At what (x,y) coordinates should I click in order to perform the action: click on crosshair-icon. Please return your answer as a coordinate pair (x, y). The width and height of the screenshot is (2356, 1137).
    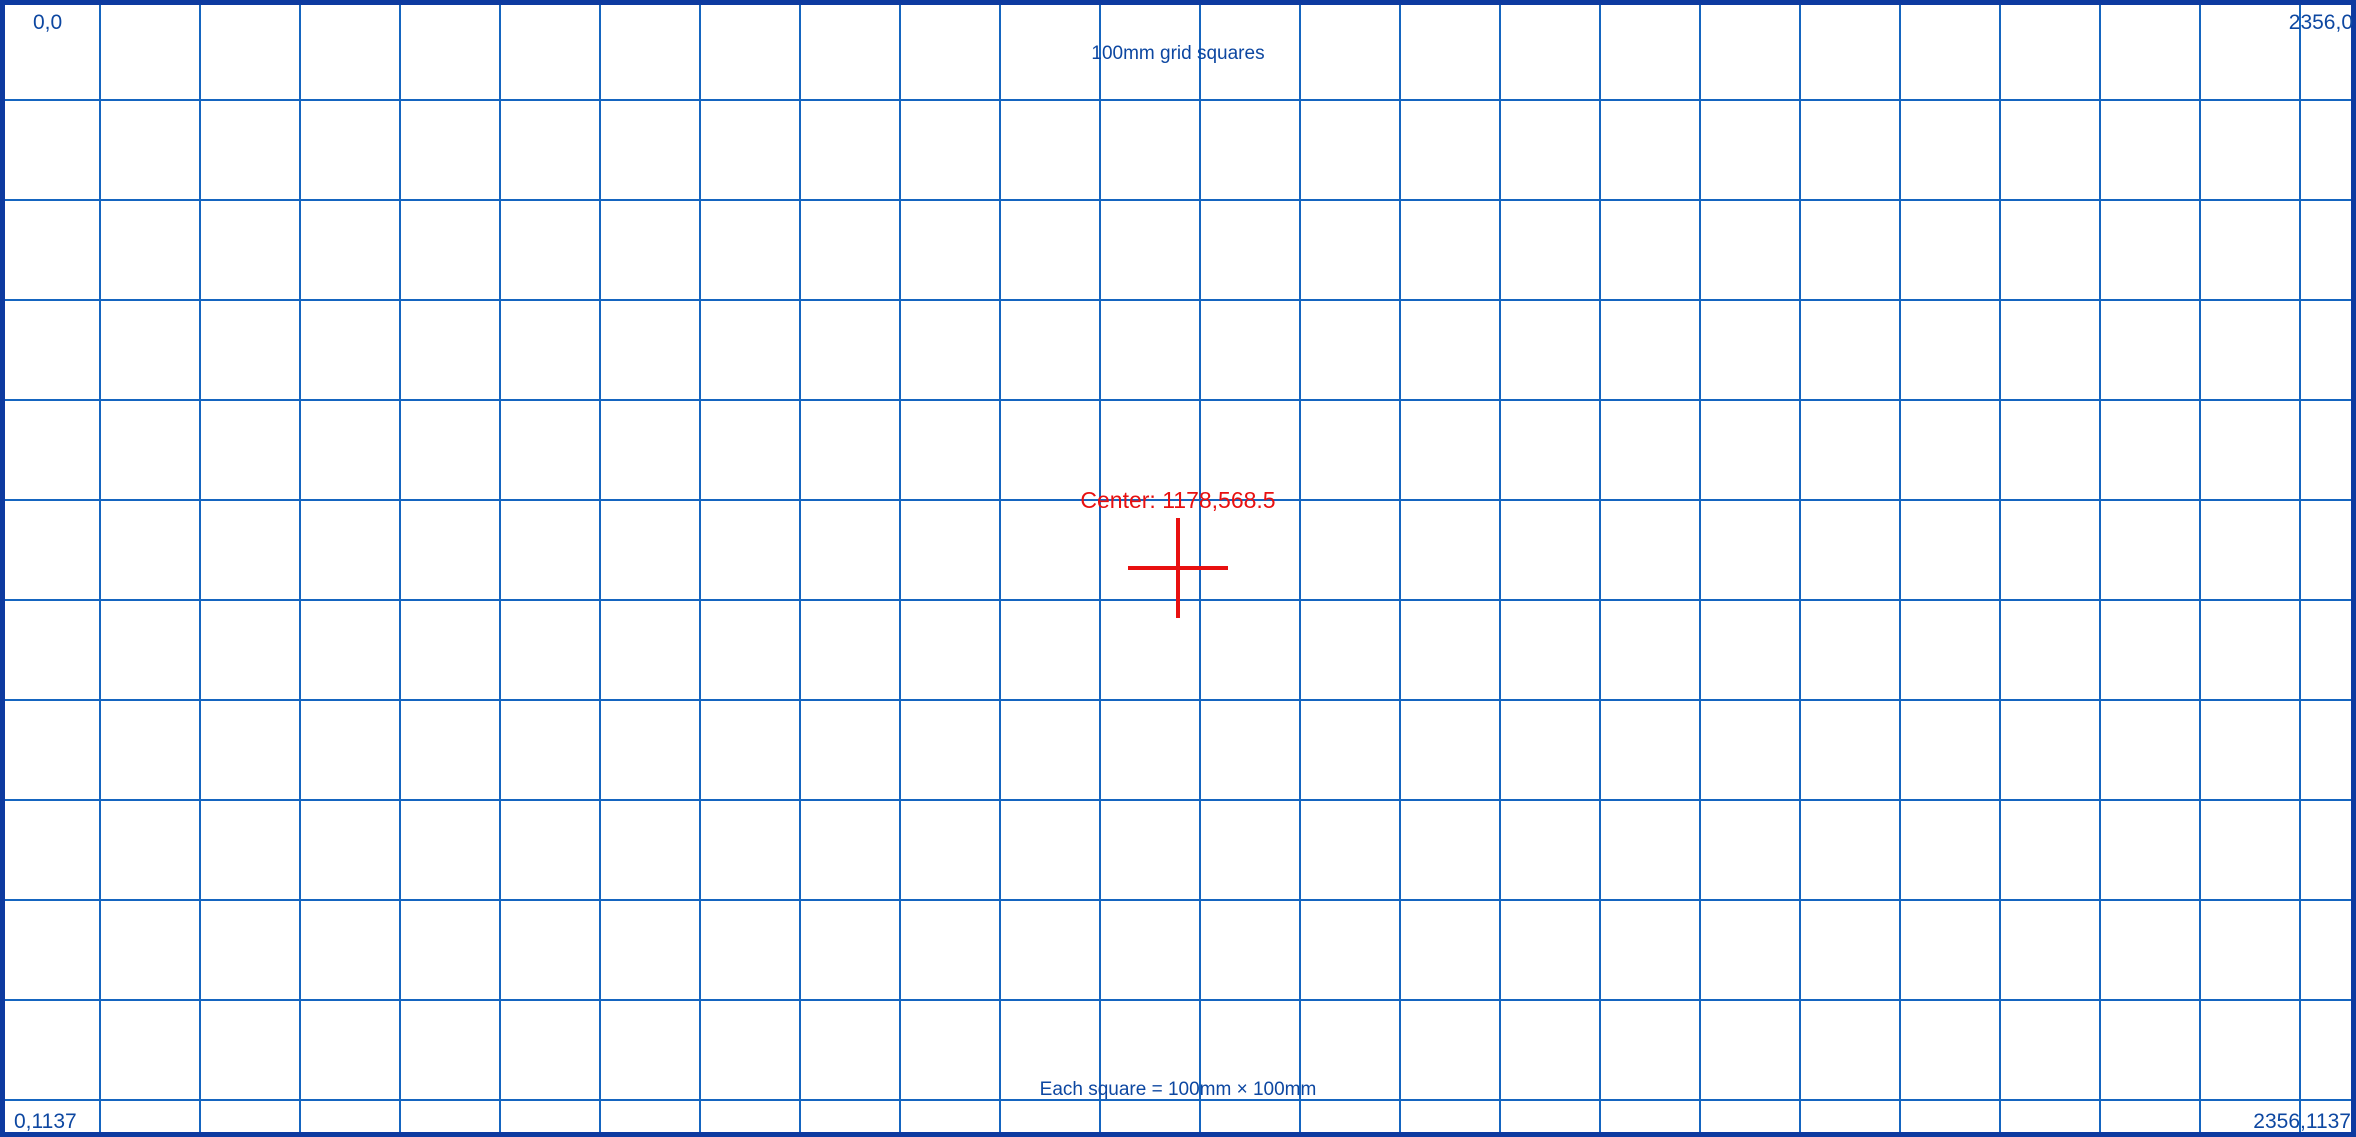
    Looking at the image, I should click on (1178, 568).